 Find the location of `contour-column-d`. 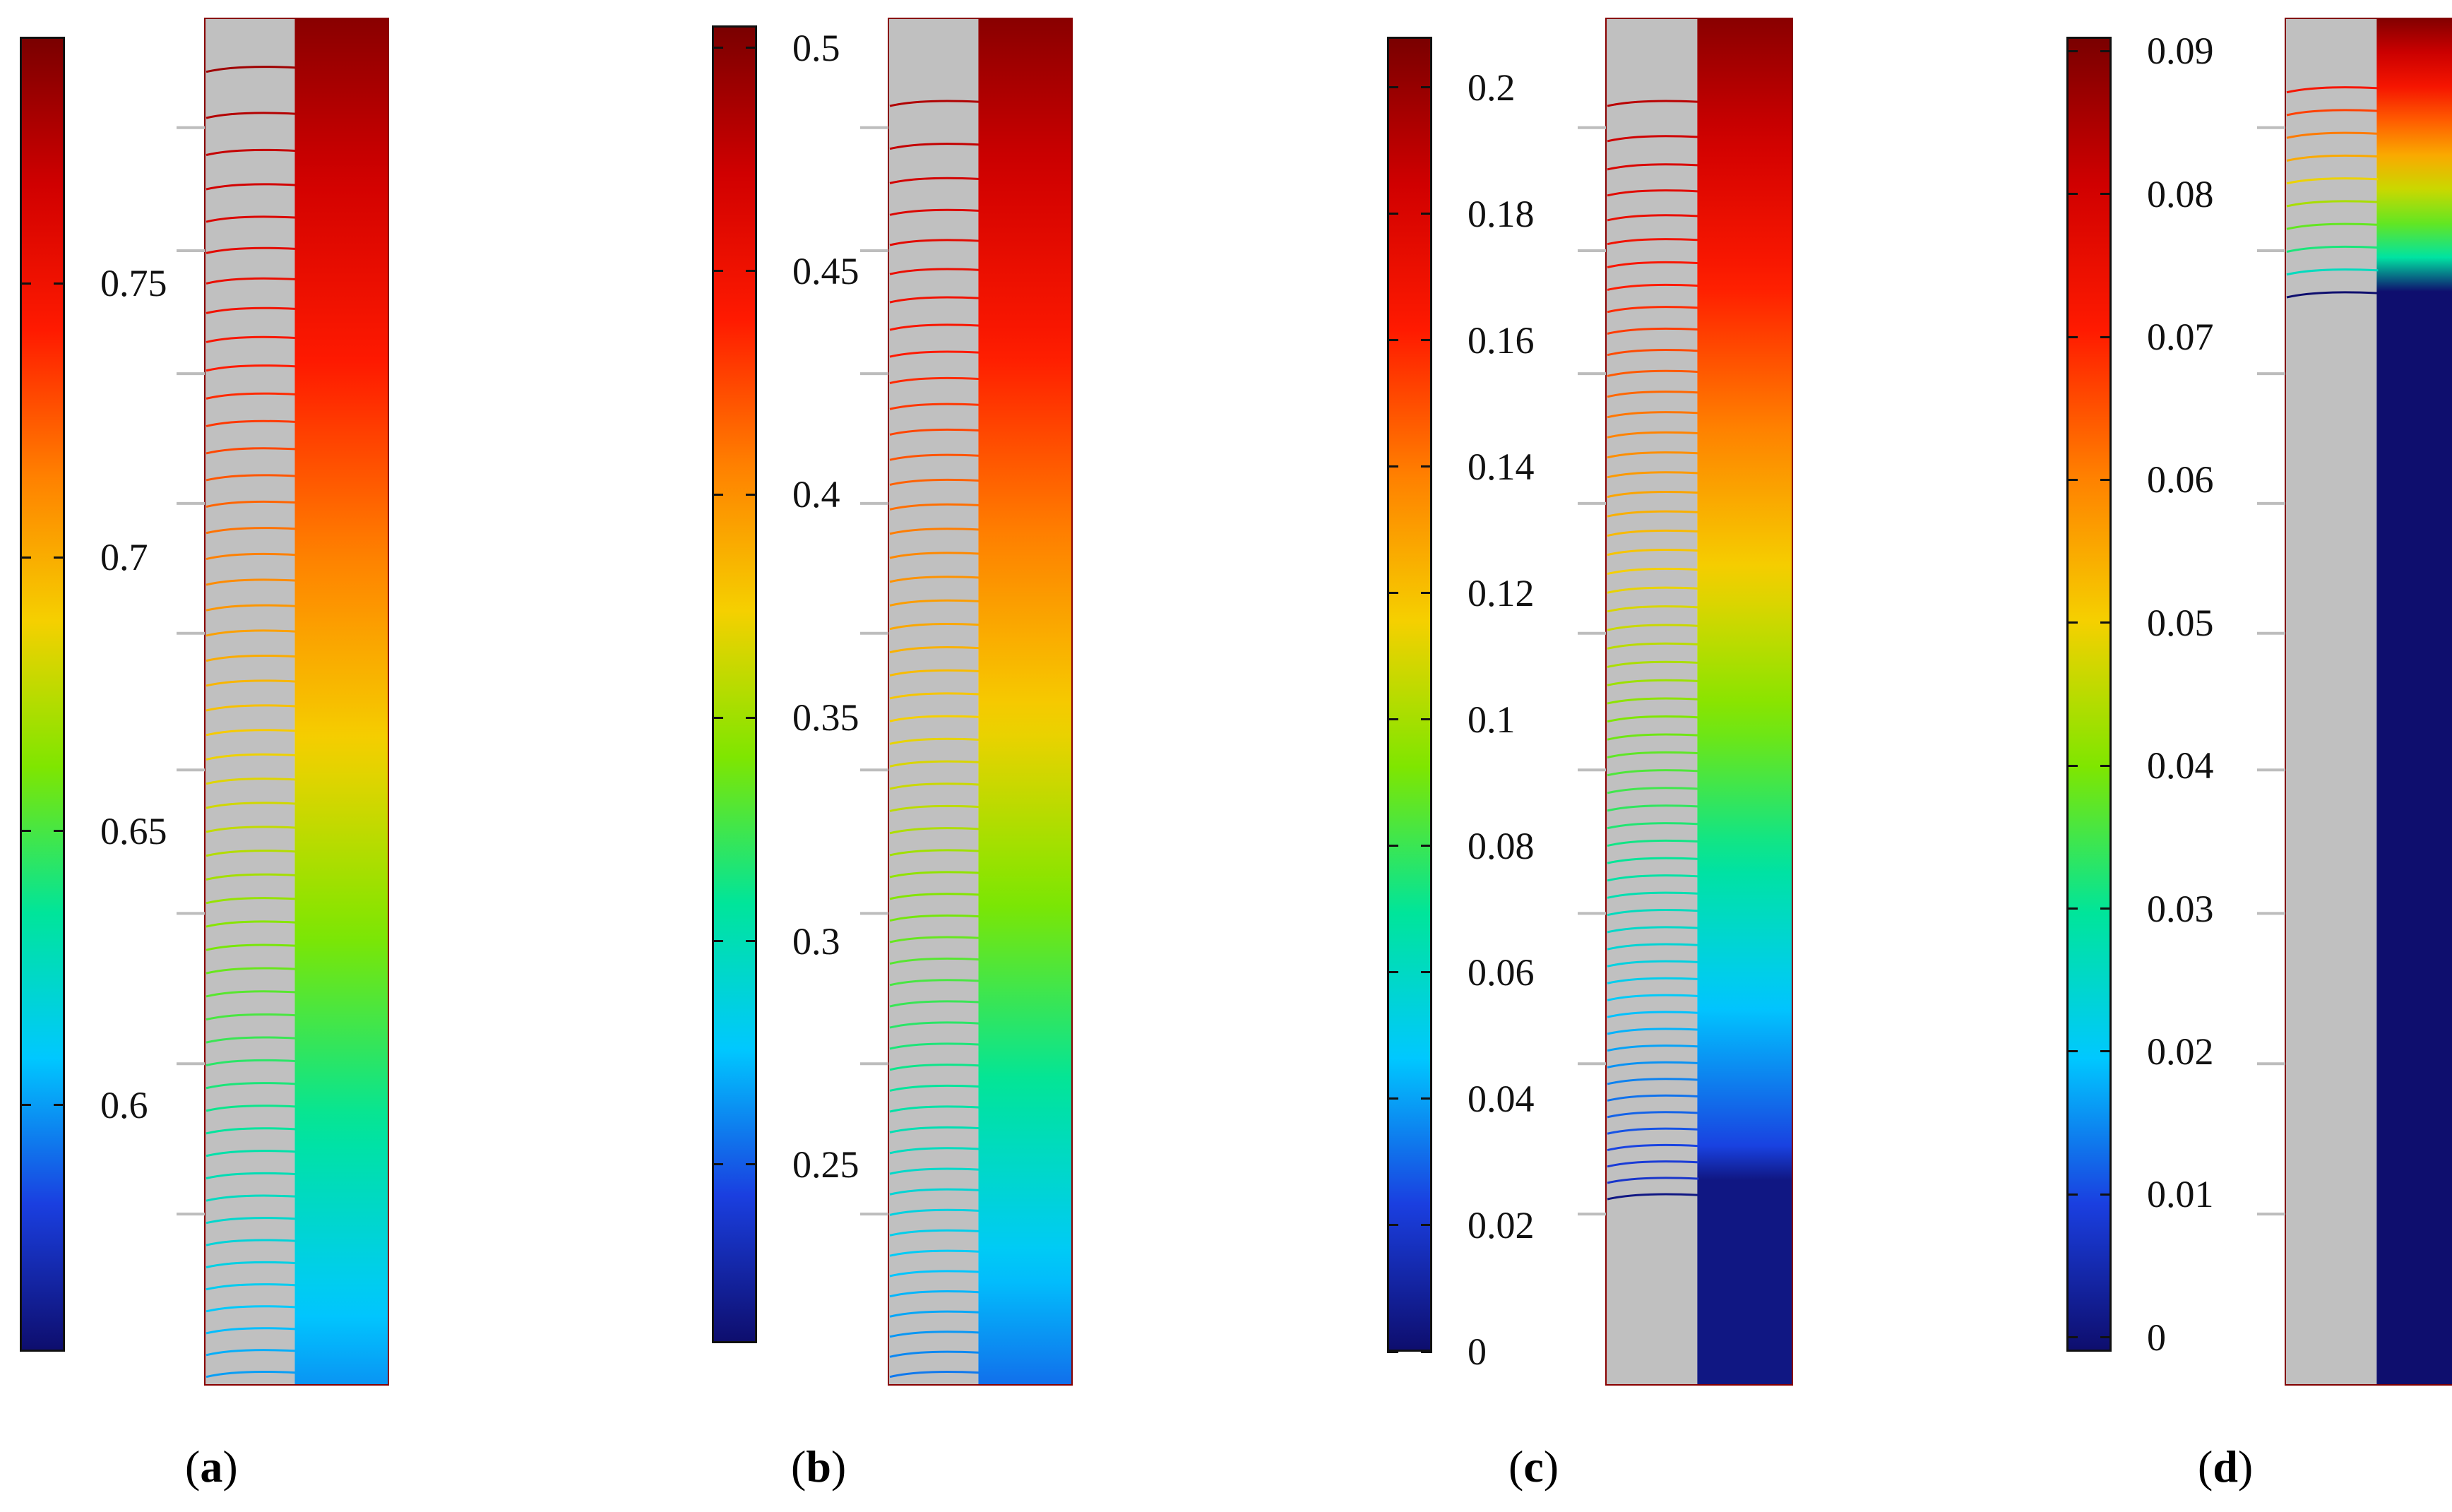

contour-column-d is located at coordinates (2354, 702).